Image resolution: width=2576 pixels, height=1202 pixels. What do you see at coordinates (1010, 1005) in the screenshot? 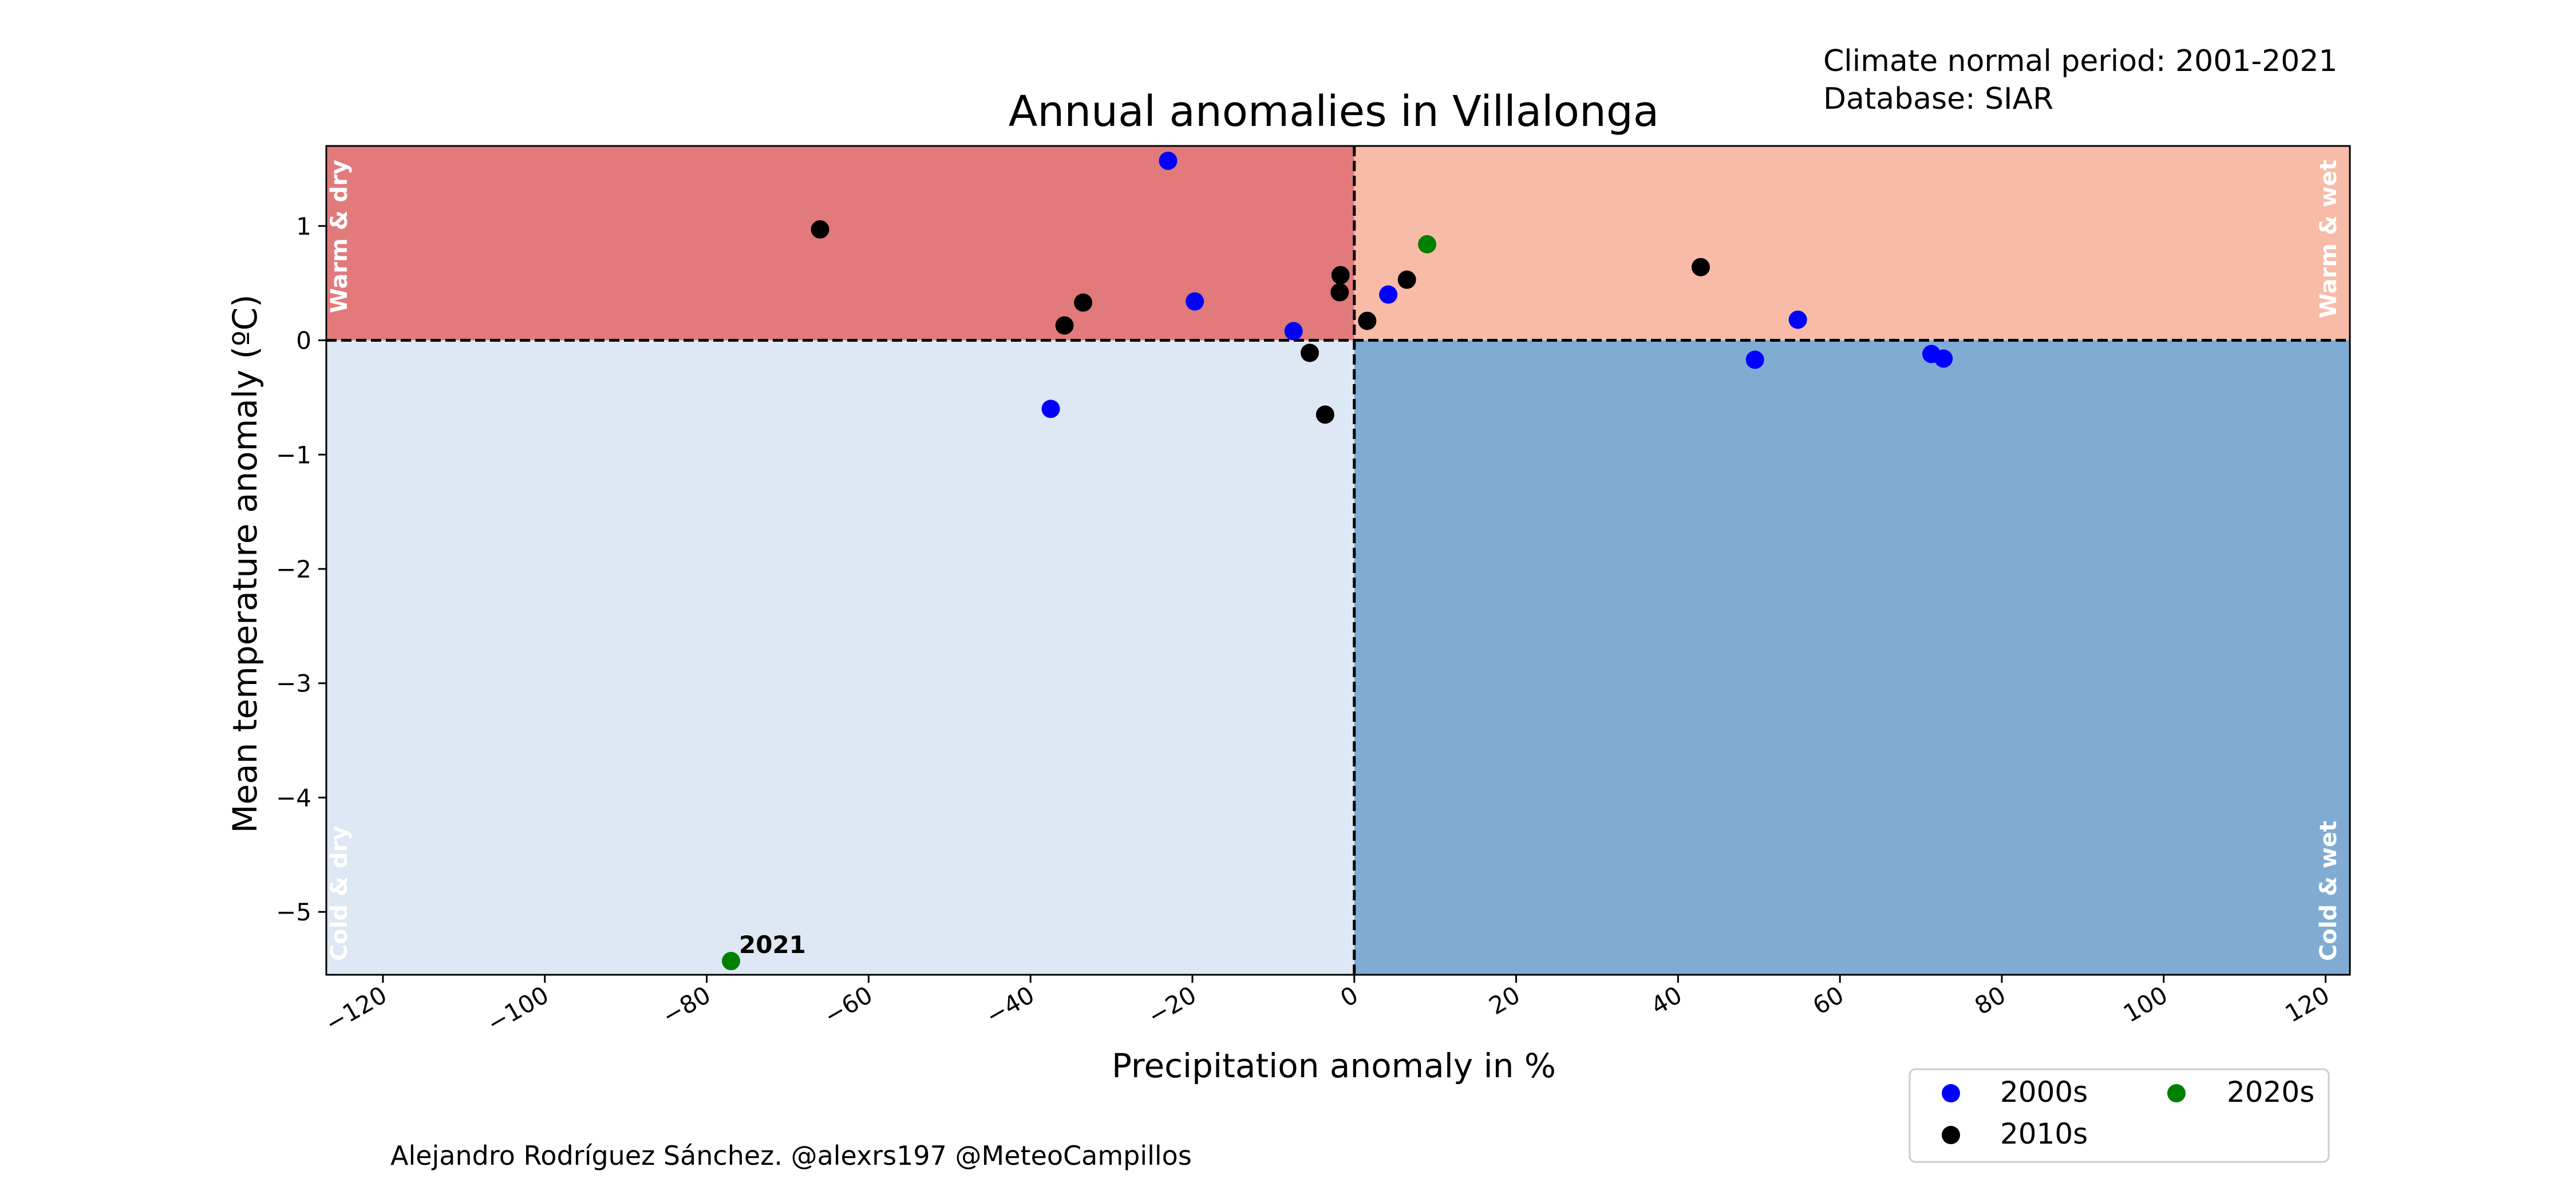
I see `x-tick-label: −40` at bounding box center [1010, 1005].